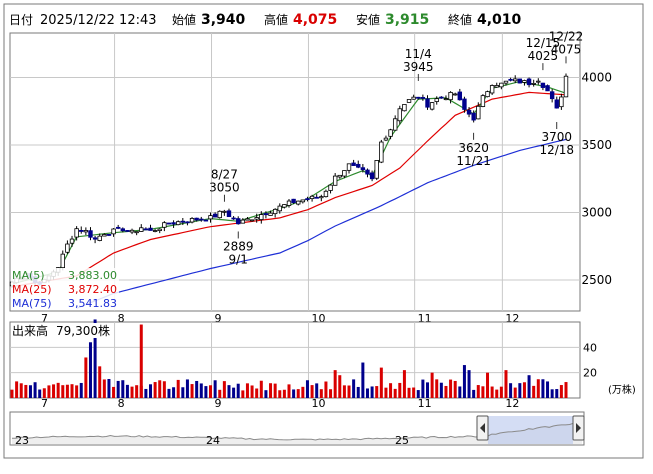 The height and width of the screenshot is (474, 653). I want to click on volume-x-axis: 7 8 9 10 11 12, so click(280, 403).